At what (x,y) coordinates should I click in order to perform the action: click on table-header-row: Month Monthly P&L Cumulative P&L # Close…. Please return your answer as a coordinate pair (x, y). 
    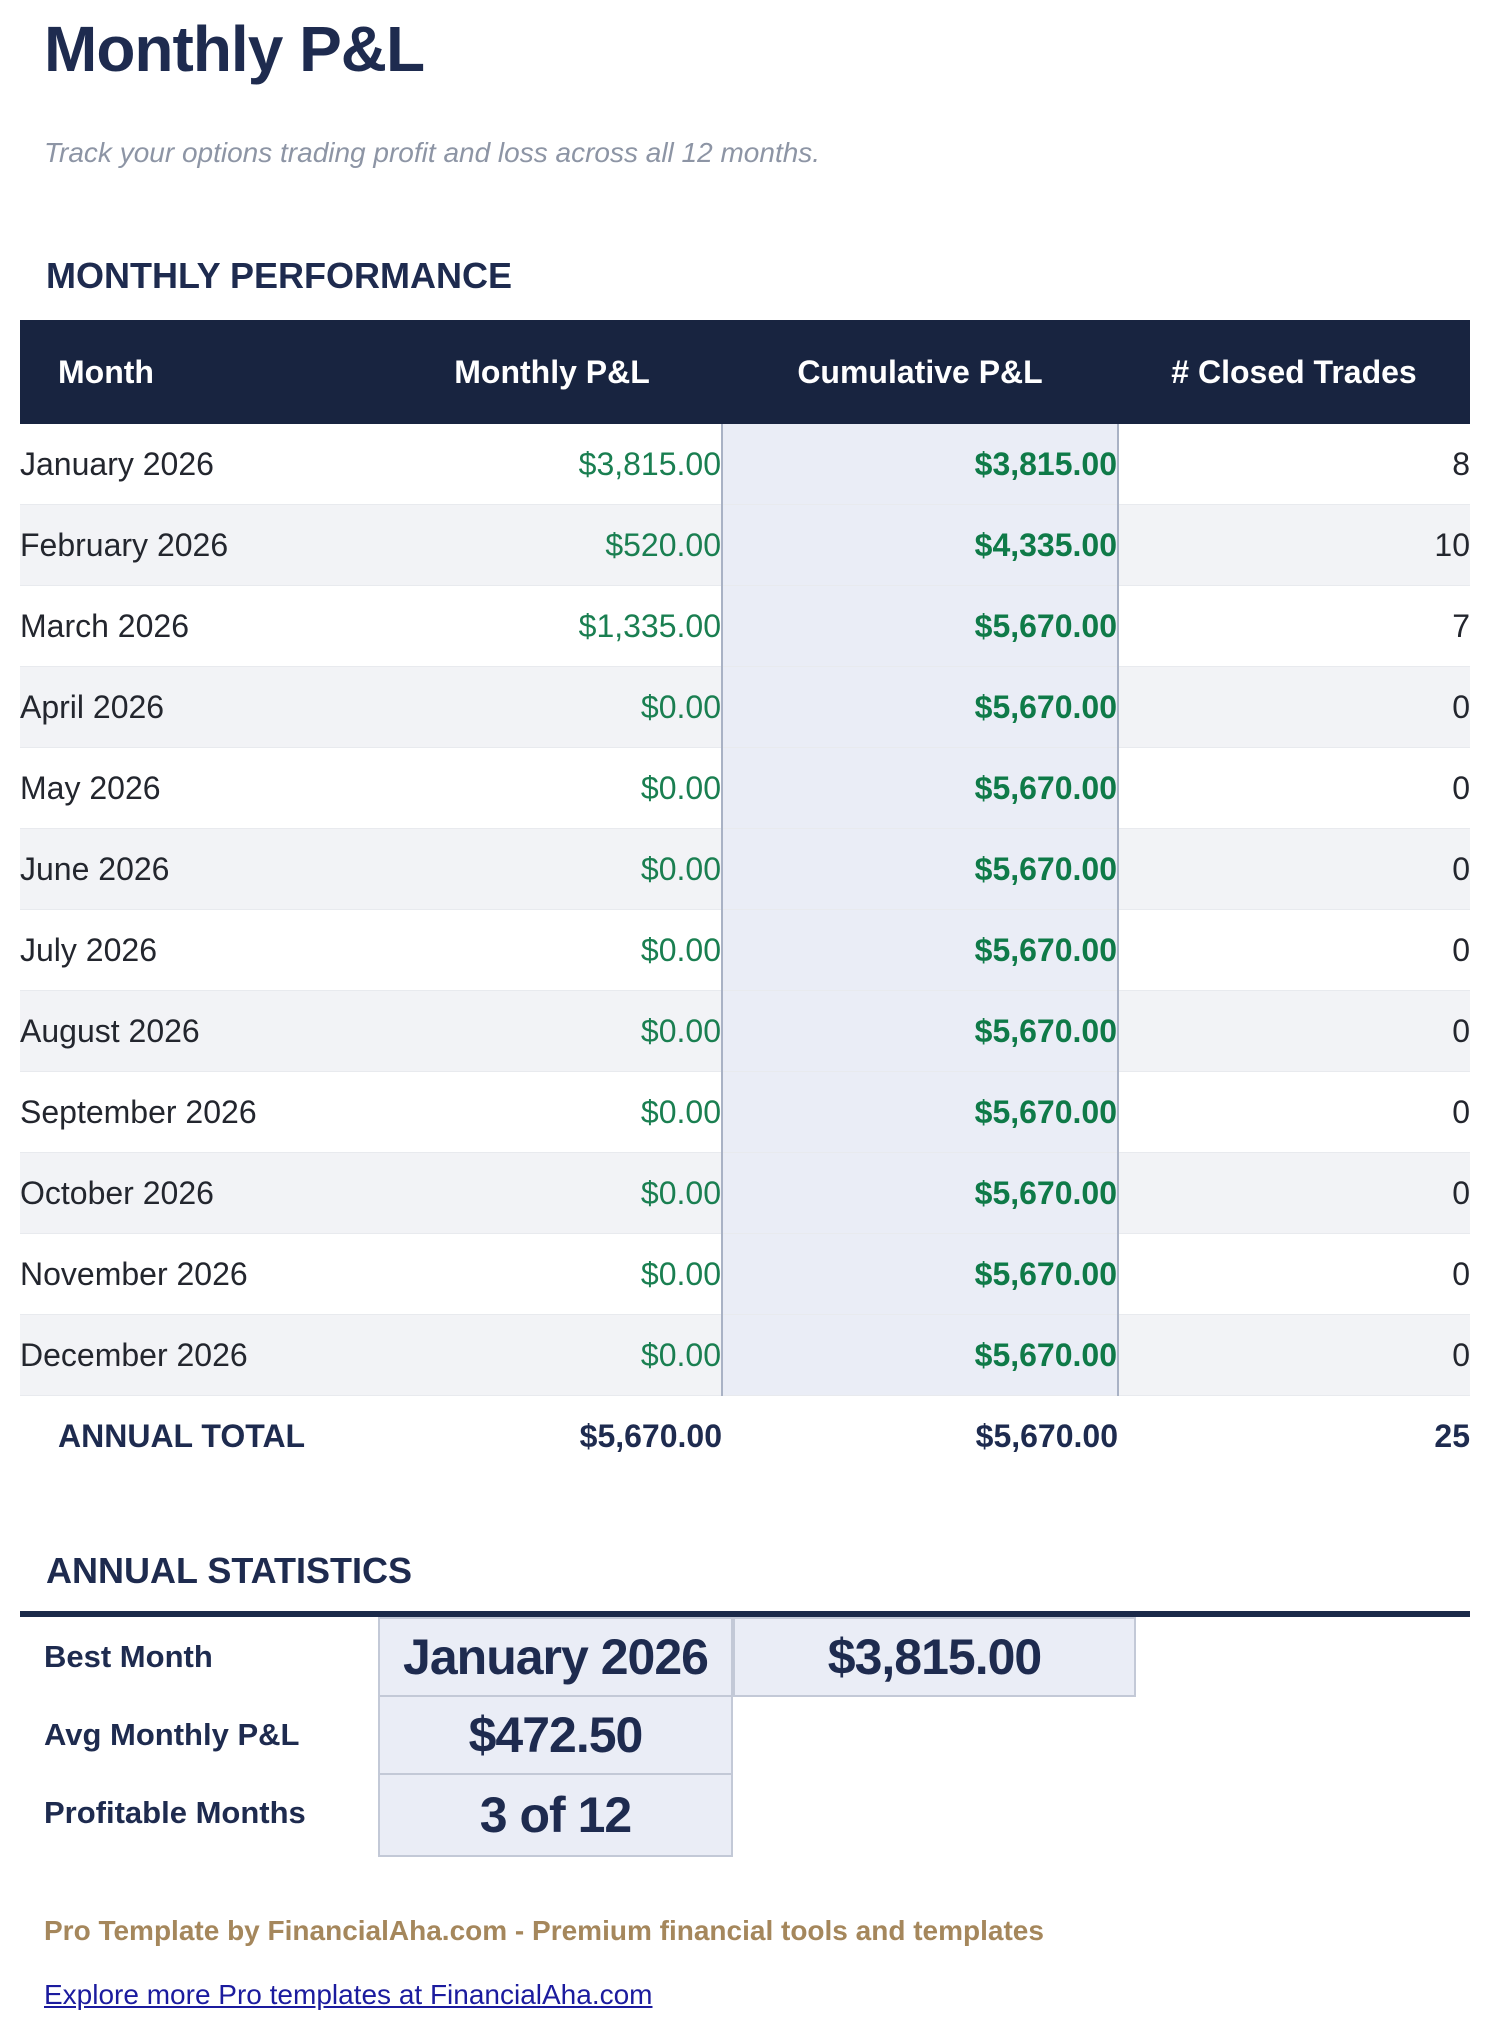
    Looking at the image, I should click on (745, 372).